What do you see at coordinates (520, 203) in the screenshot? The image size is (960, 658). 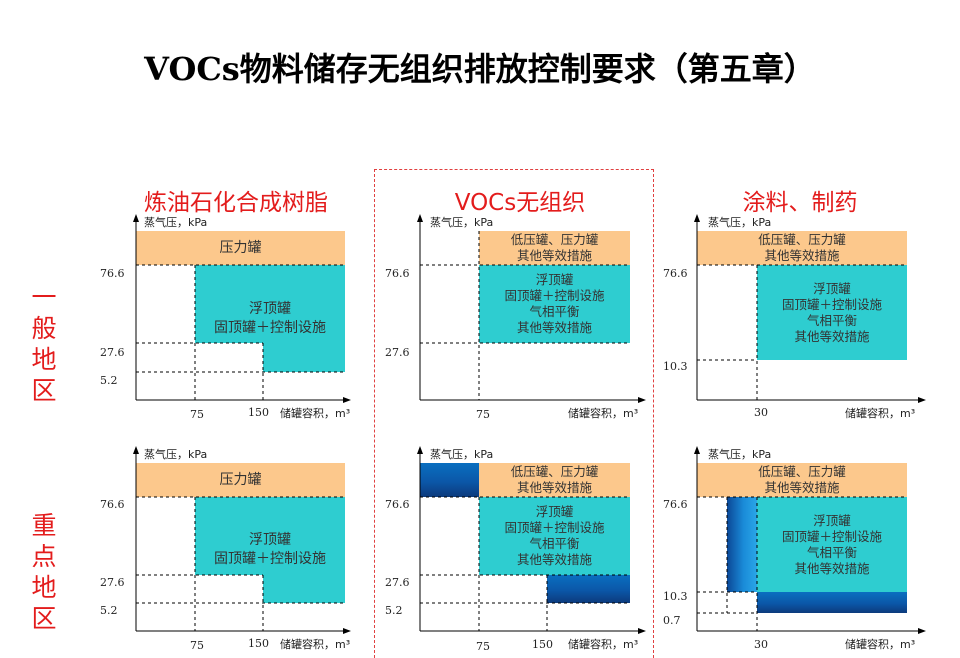 I see `column-header-vocs: VOCs无组织` at bounding box center [520, 203].